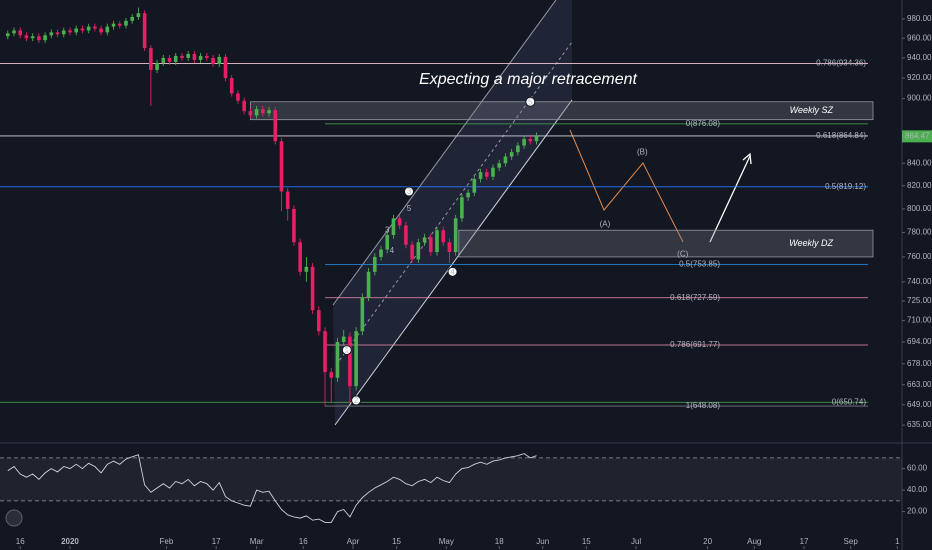 Image resolution: width=932 pixels, height=550 pixels. I want to click on wave-label: 4, so click(452, 271).